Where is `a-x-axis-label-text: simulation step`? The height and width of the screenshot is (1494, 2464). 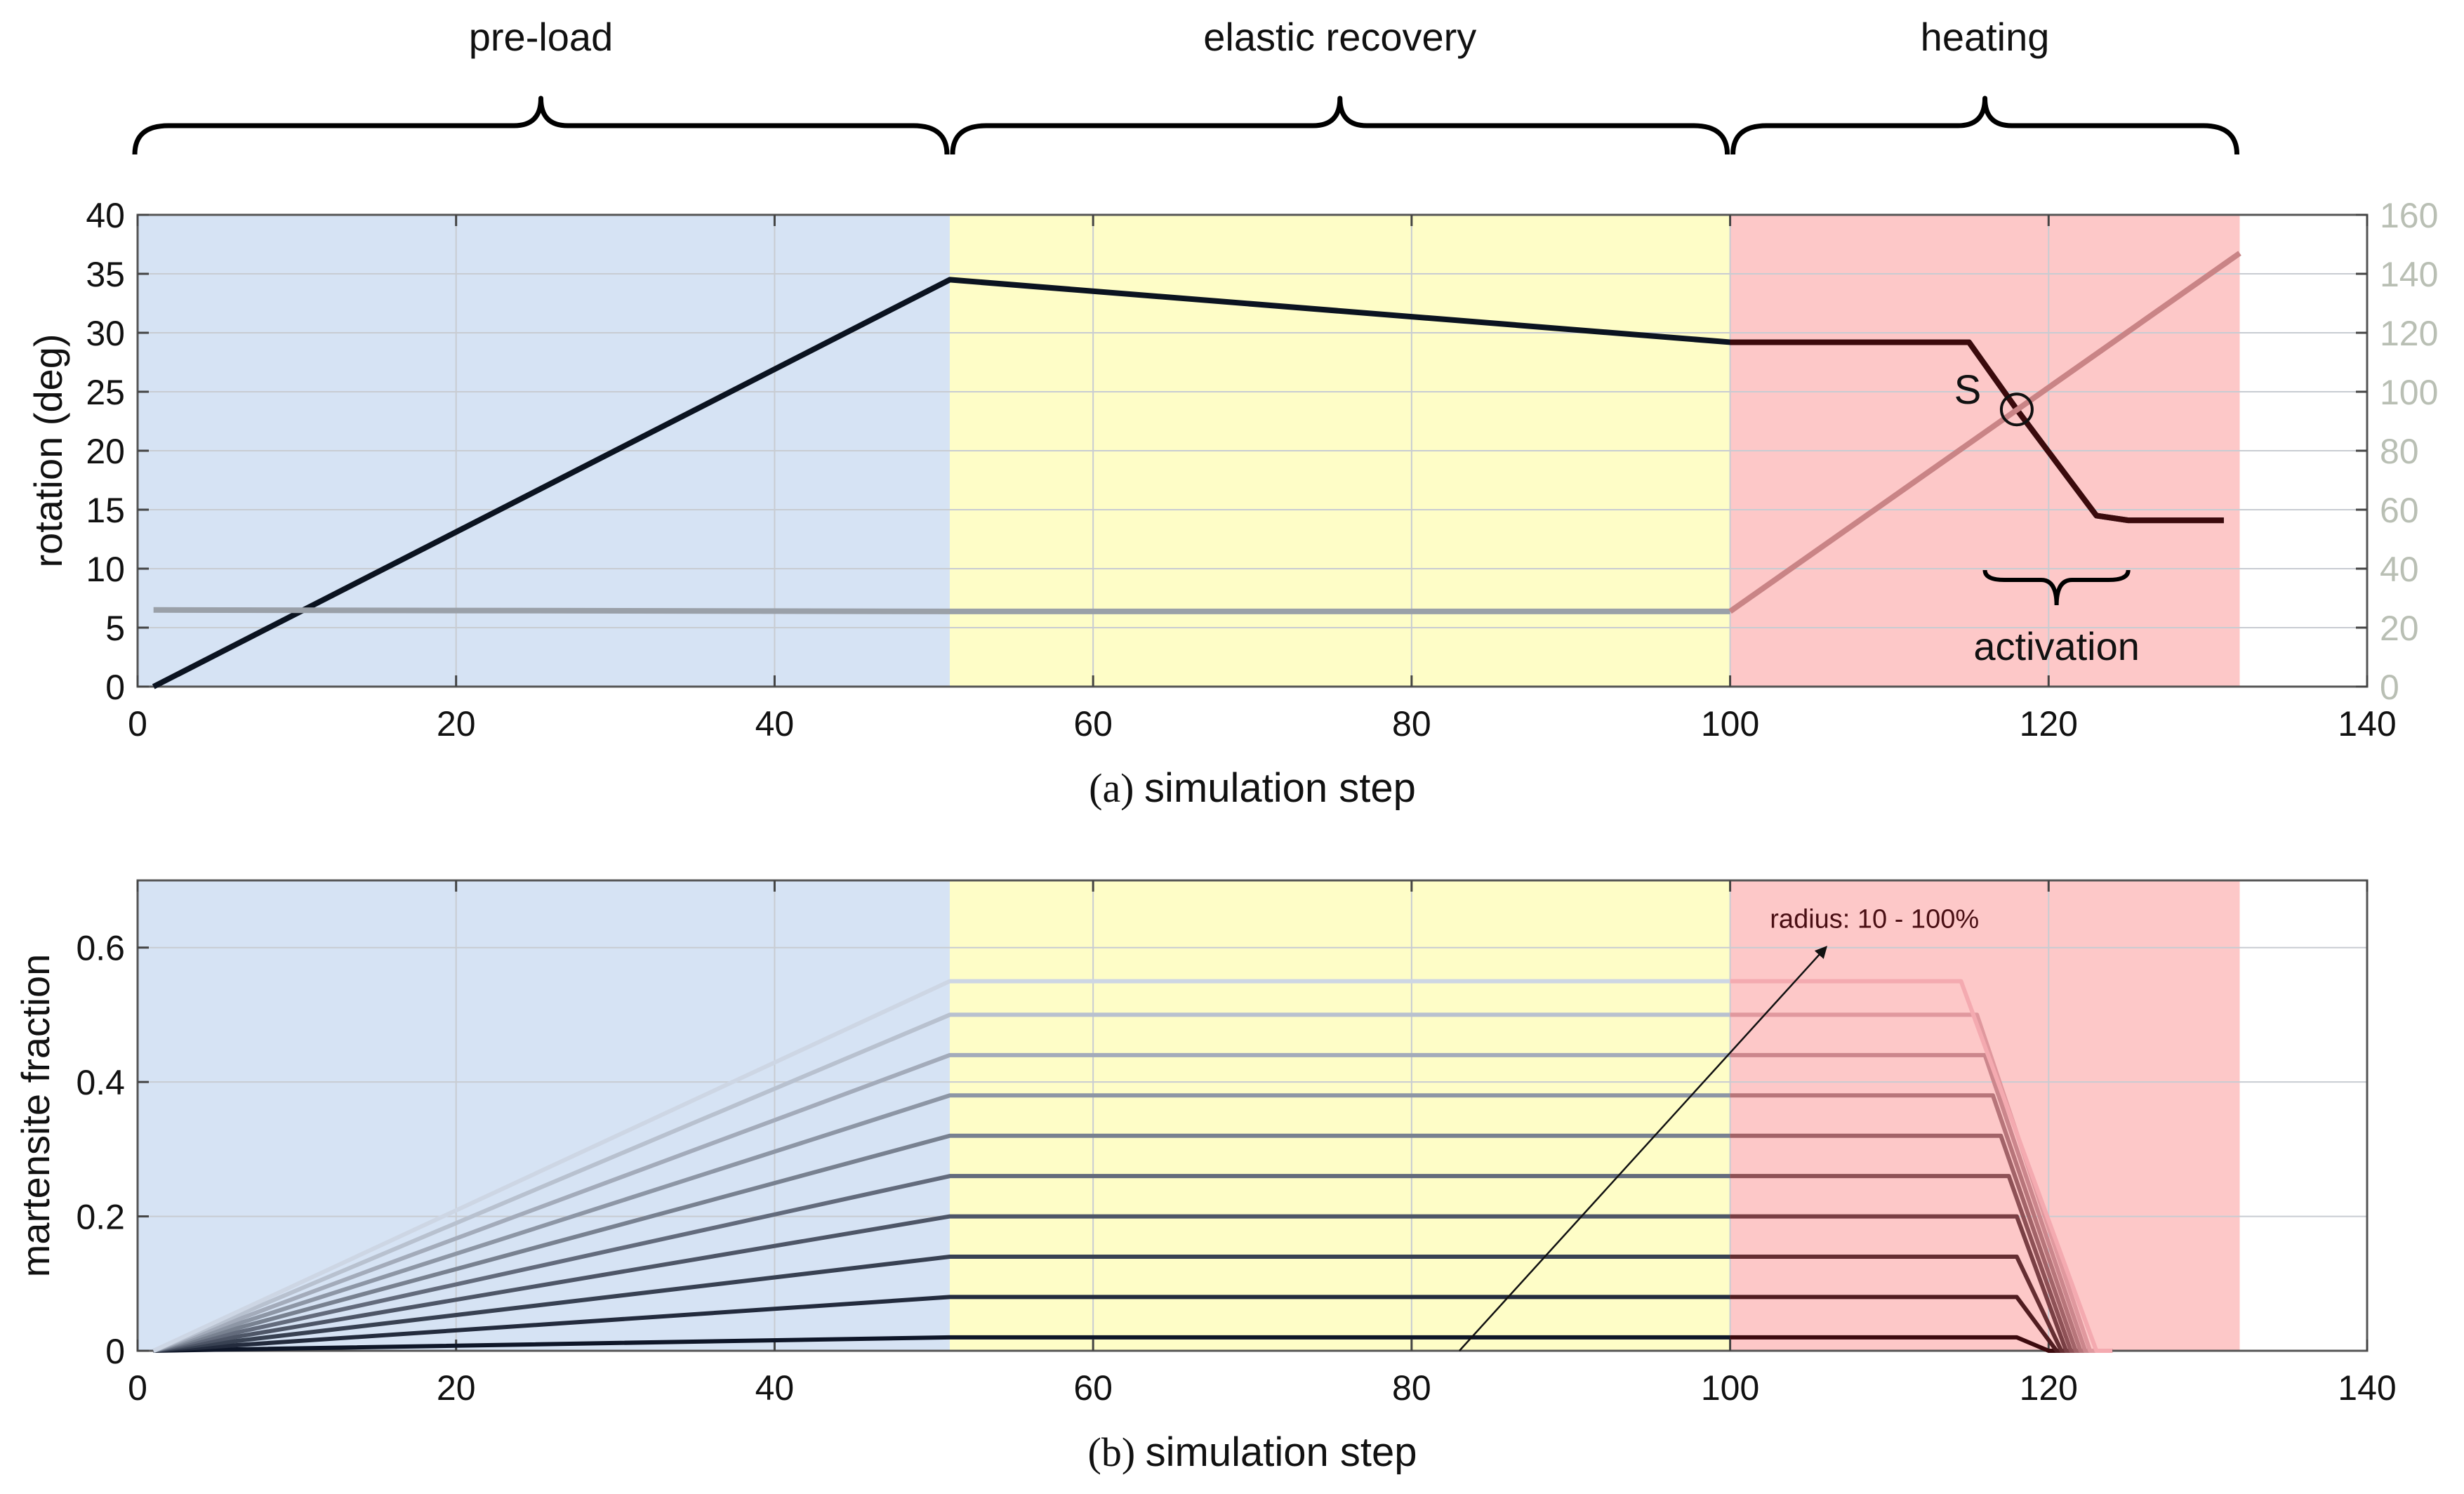 a-x-axis-label-text: simulation step is located at coordinates (1280, 788).